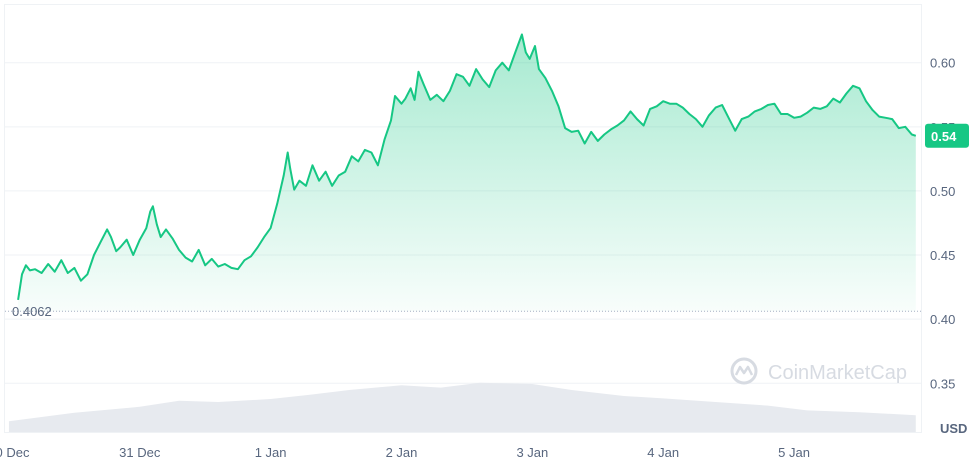  I want to click on last-price-badge: 0.54, so click(947, 135).